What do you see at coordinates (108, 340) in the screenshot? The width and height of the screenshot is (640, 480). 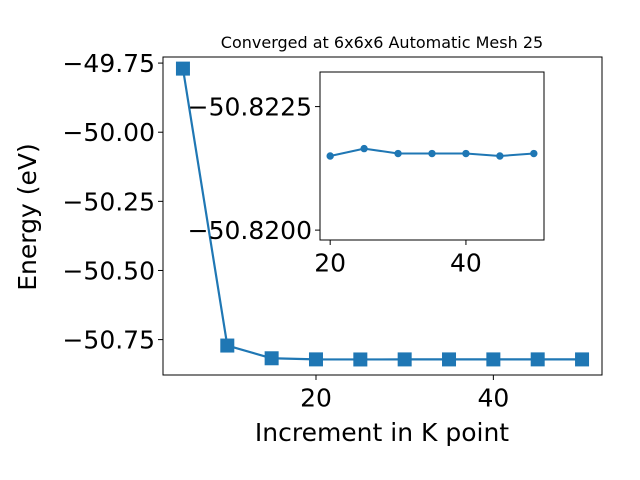 I see `y-tick-label: −50.75` at bounding box center [108, 340].